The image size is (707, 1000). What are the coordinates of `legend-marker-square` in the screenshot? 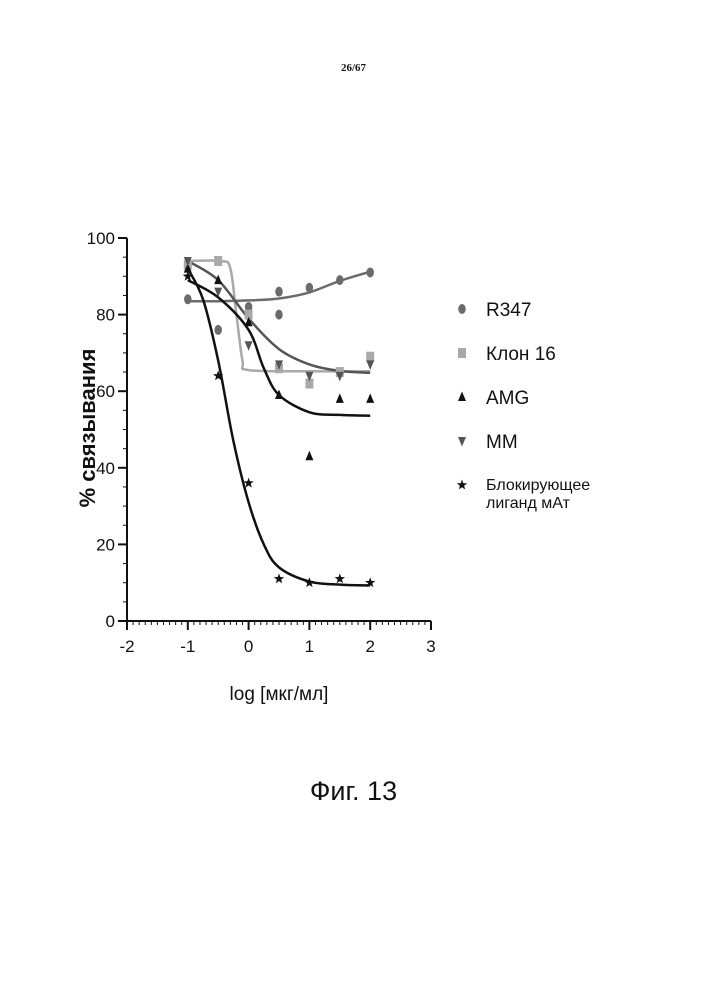 It's located at (462, 353).